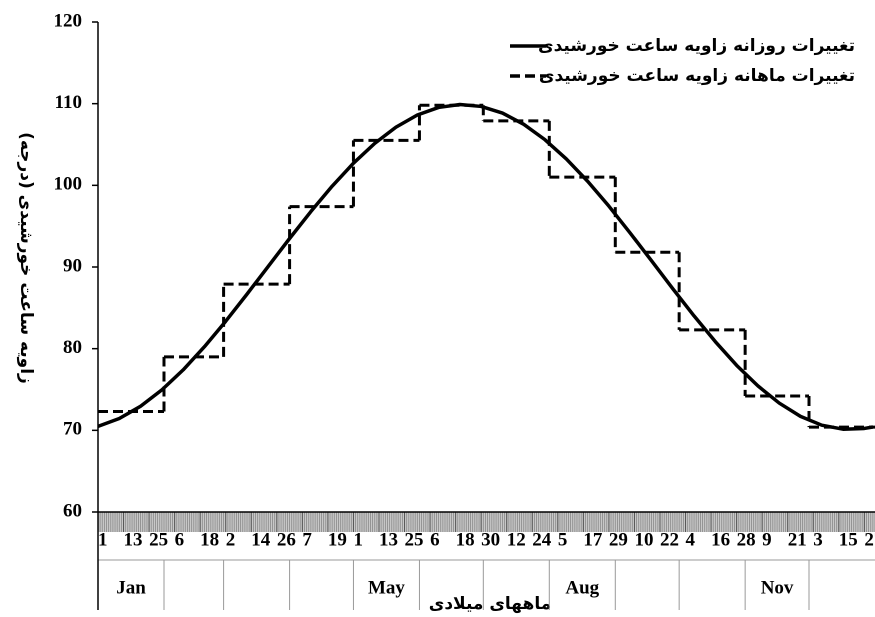  I want to click on y-tick-label: 60, so click(72, 510).